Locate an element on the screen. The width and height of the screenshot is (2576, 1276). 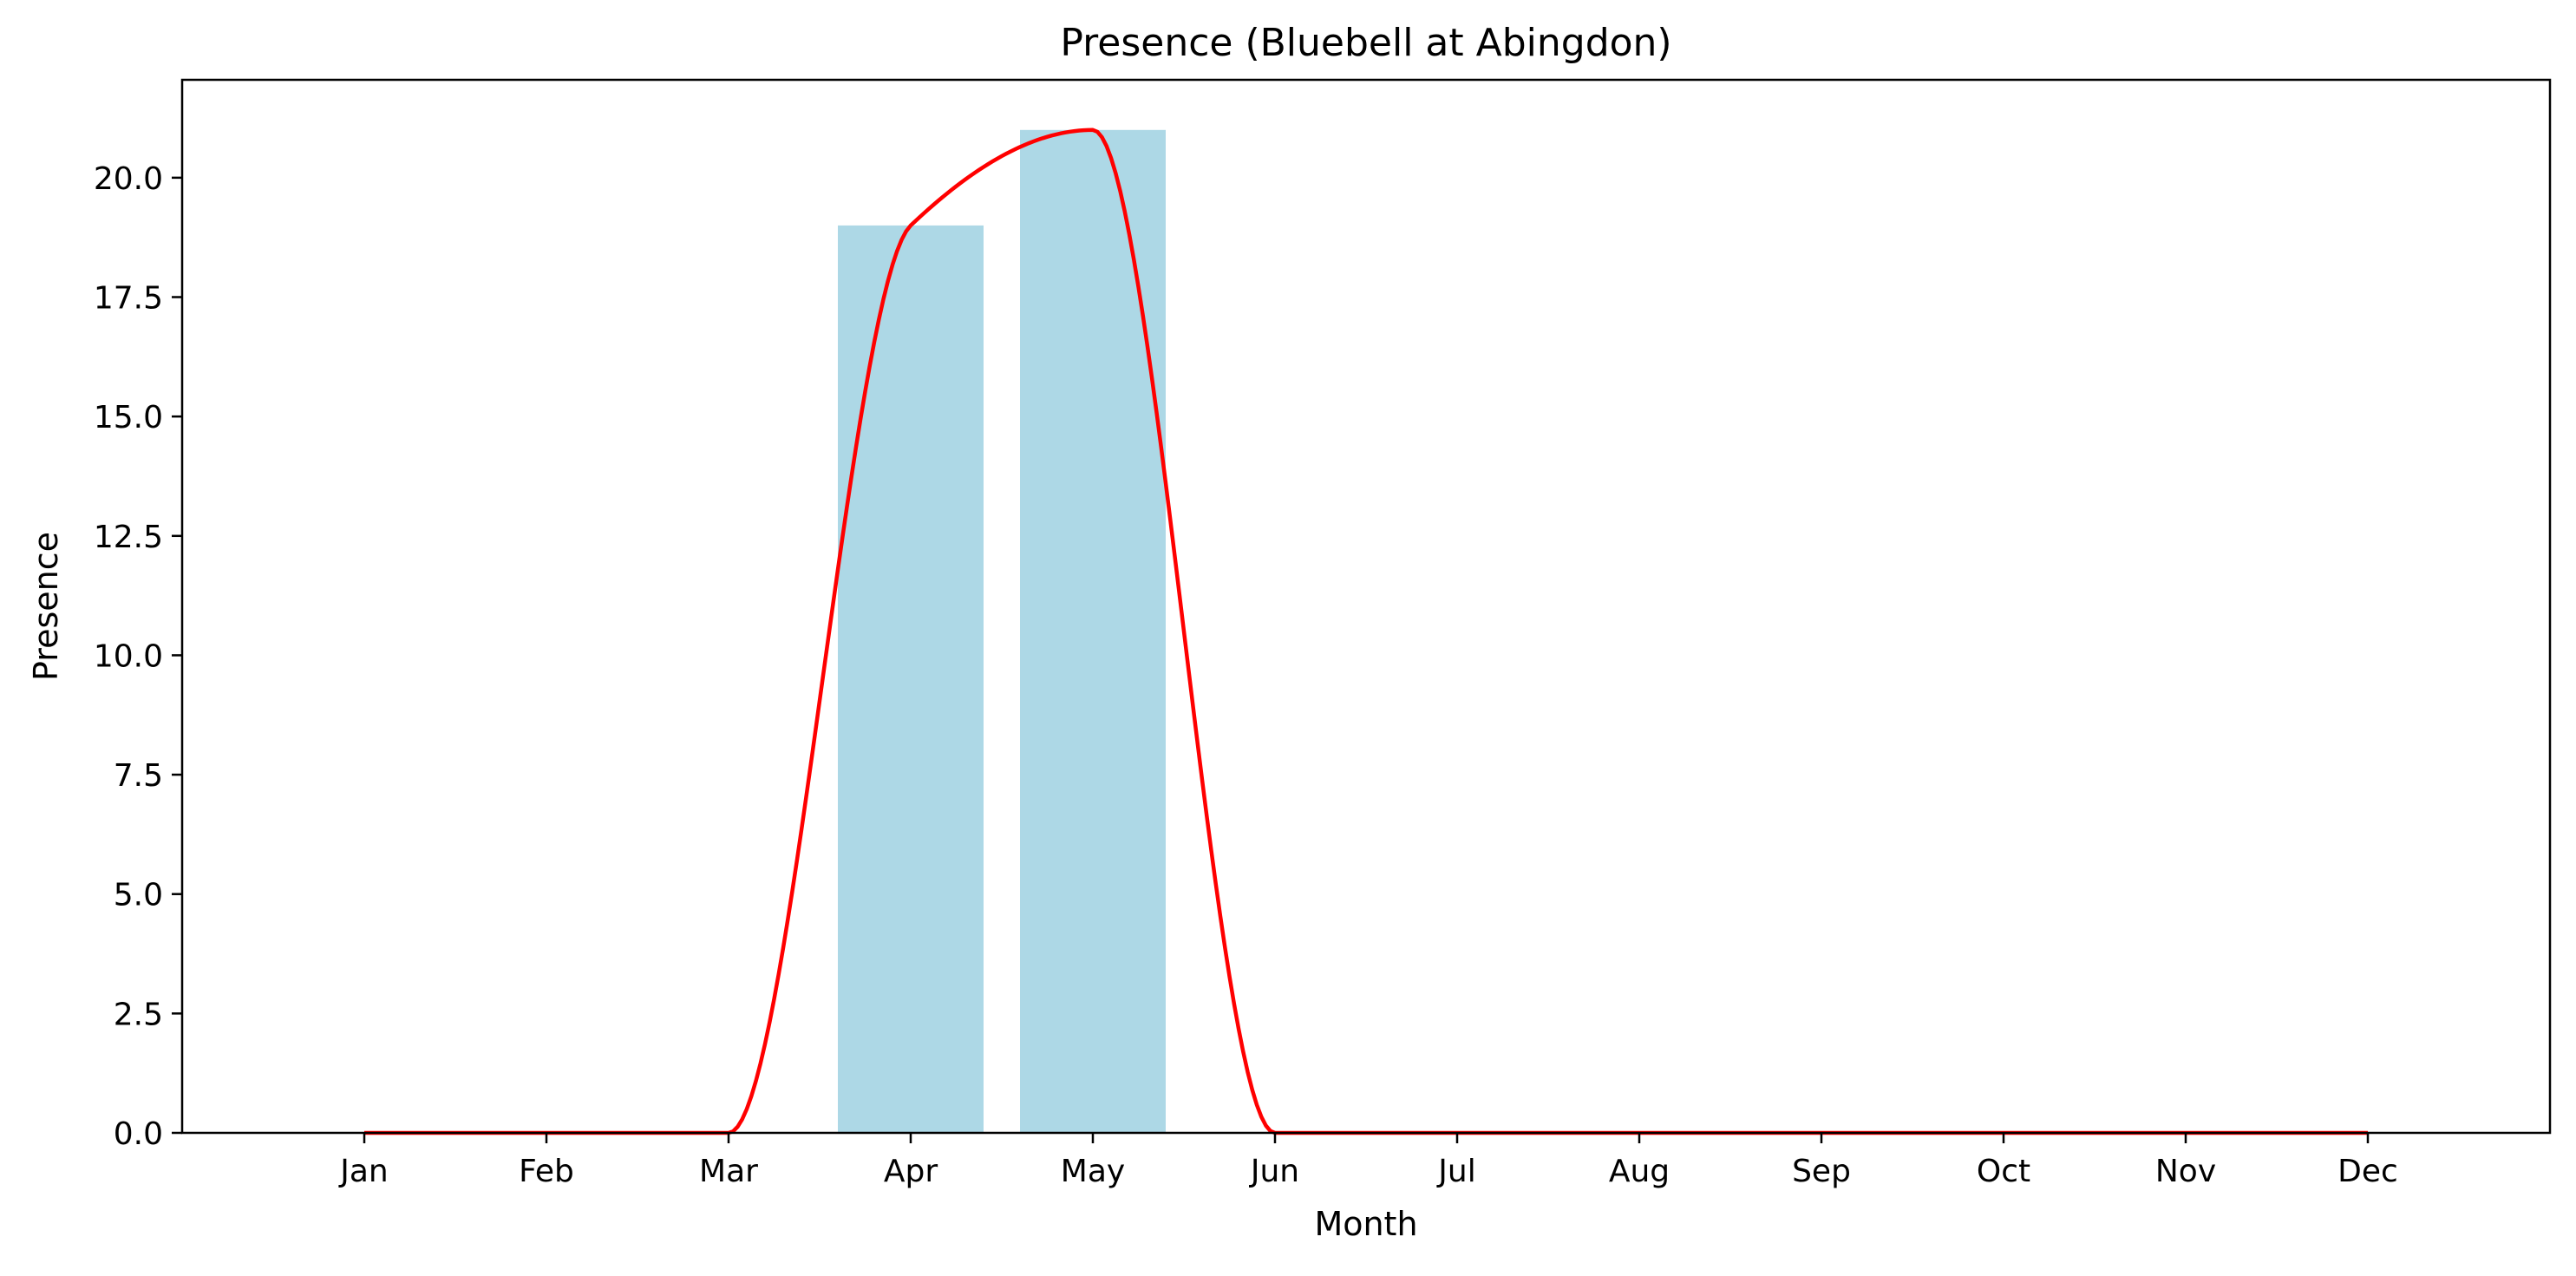
chart-title: Presence (Bluebell at Abingdon) is located at coordinates (1365, 43).